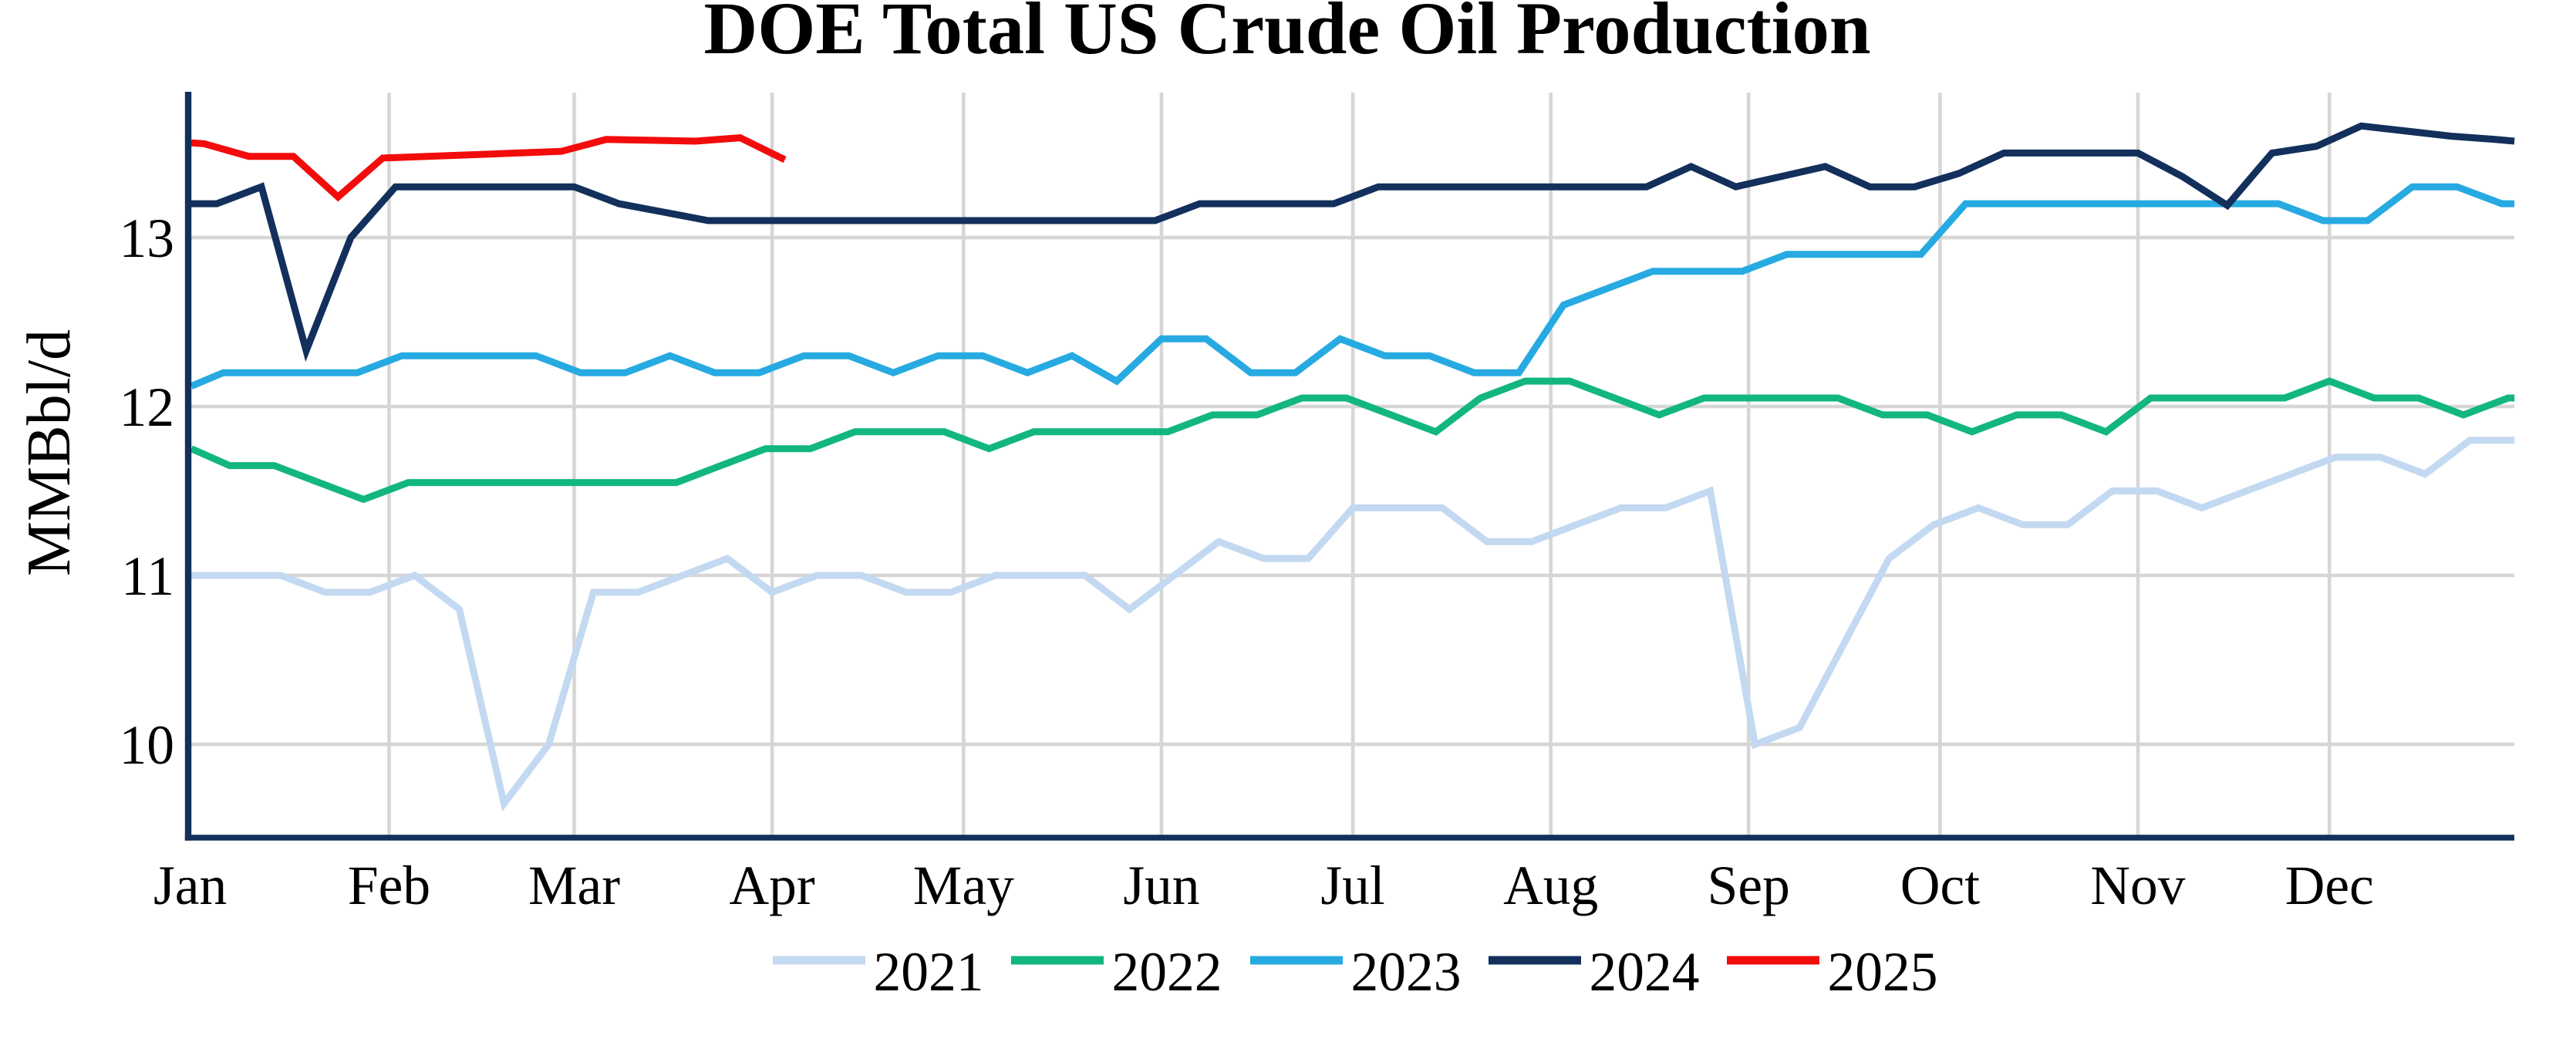 Image resolution: width=2576 pixels, height=1049 pixels. I want to click on svg-text:DOE Total US Crude Oil Product: DOE Total US Crude Oil Production, so click(1287, 34).